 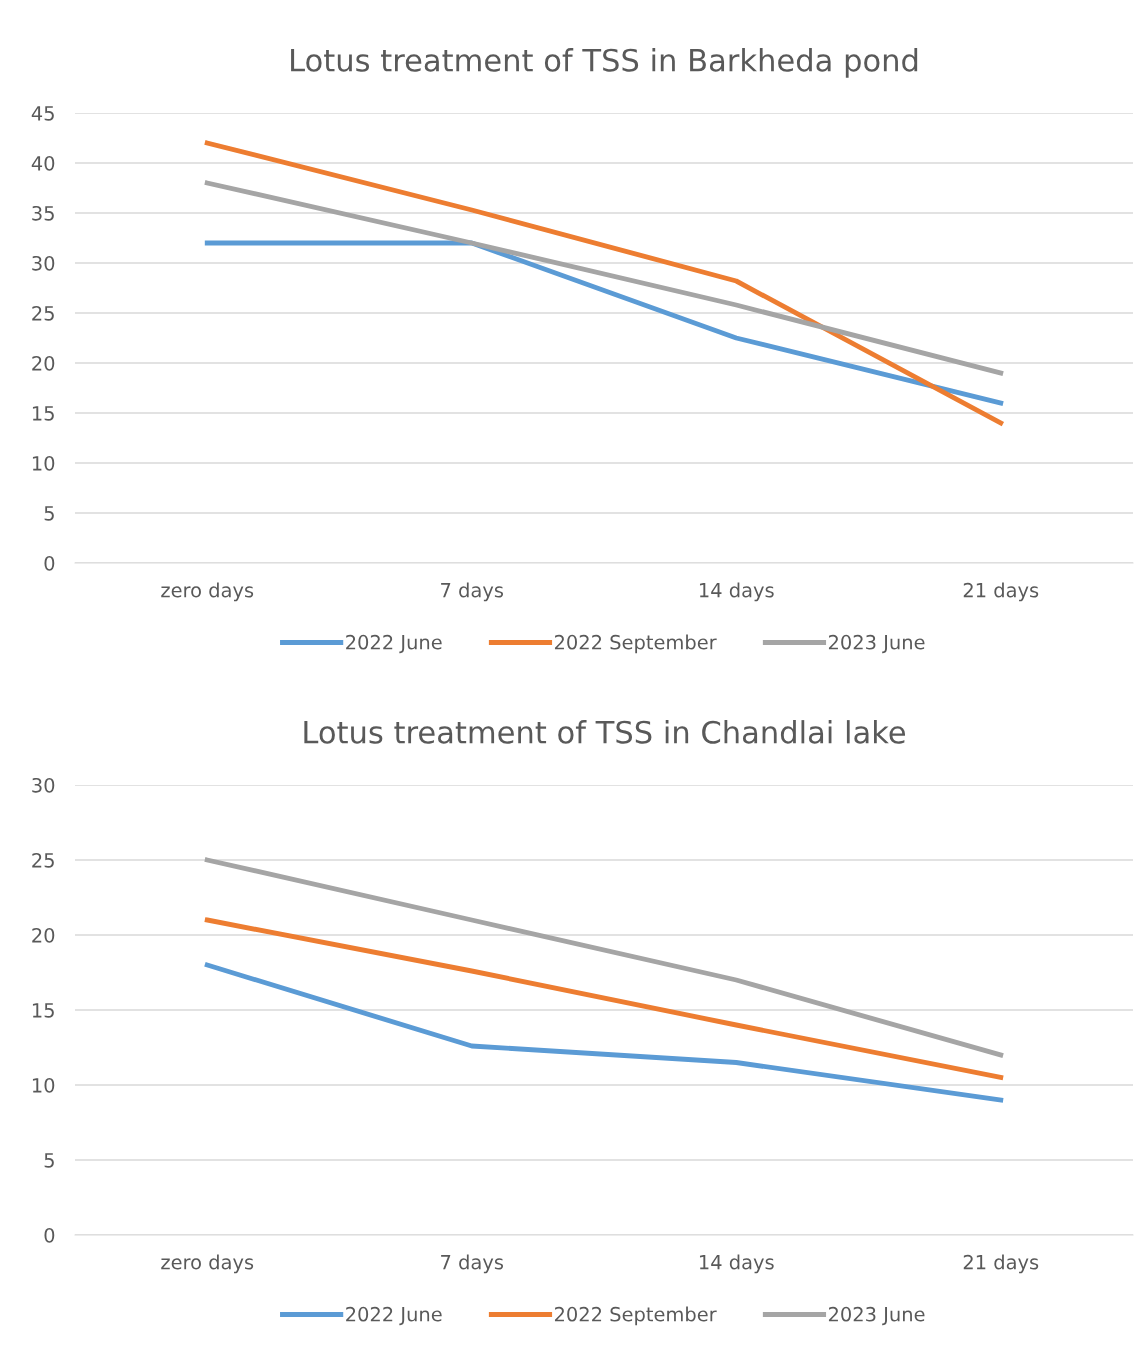 I want to click on y-tick-label: 35, so click(x=43, y=213).